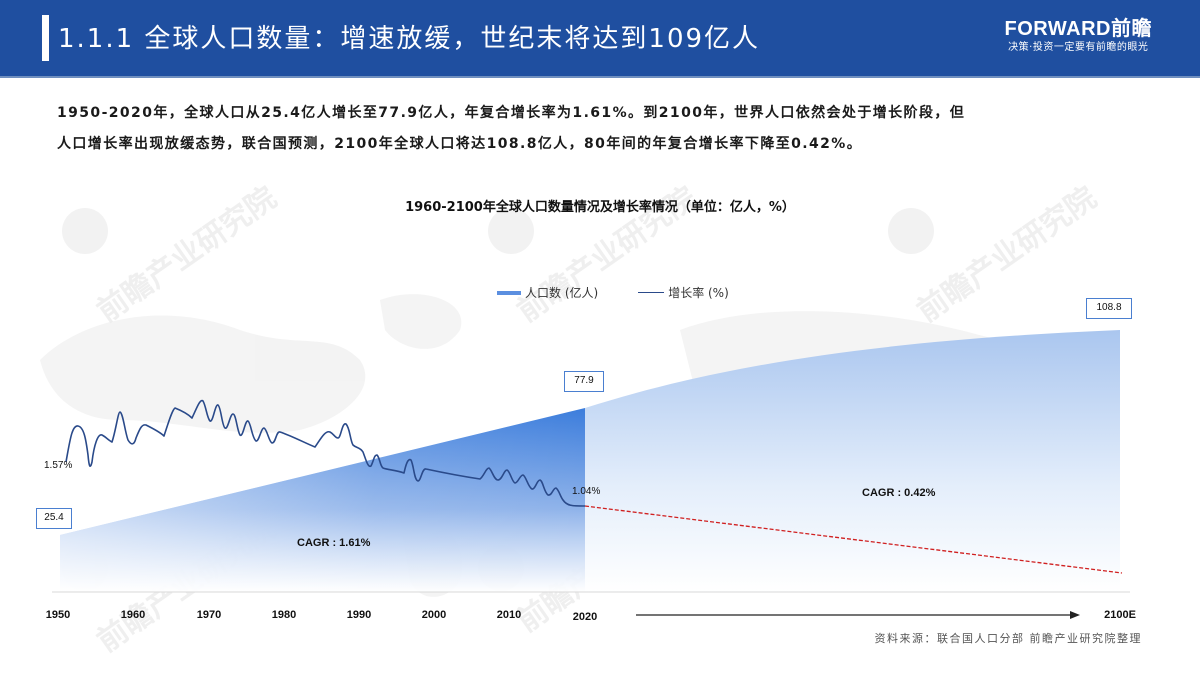 This screenshot has width=1200, height=675. Describe the element at coordinates (325, 453) in the screenshot. I see `growth-rate-line` at that location.